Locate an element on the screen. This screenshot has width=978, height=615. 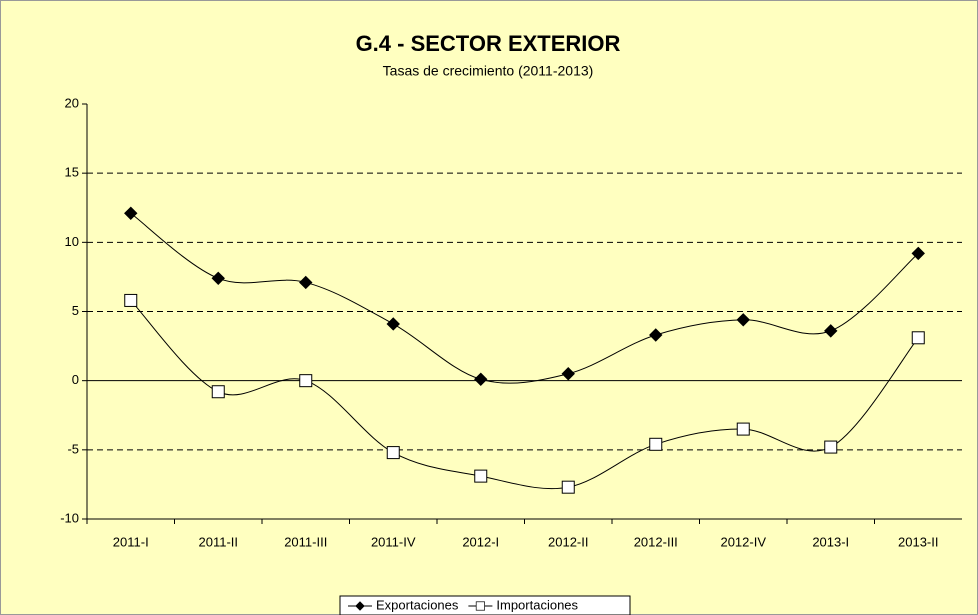
legend-label: Exportaciones is located at coordinates (417, 604).